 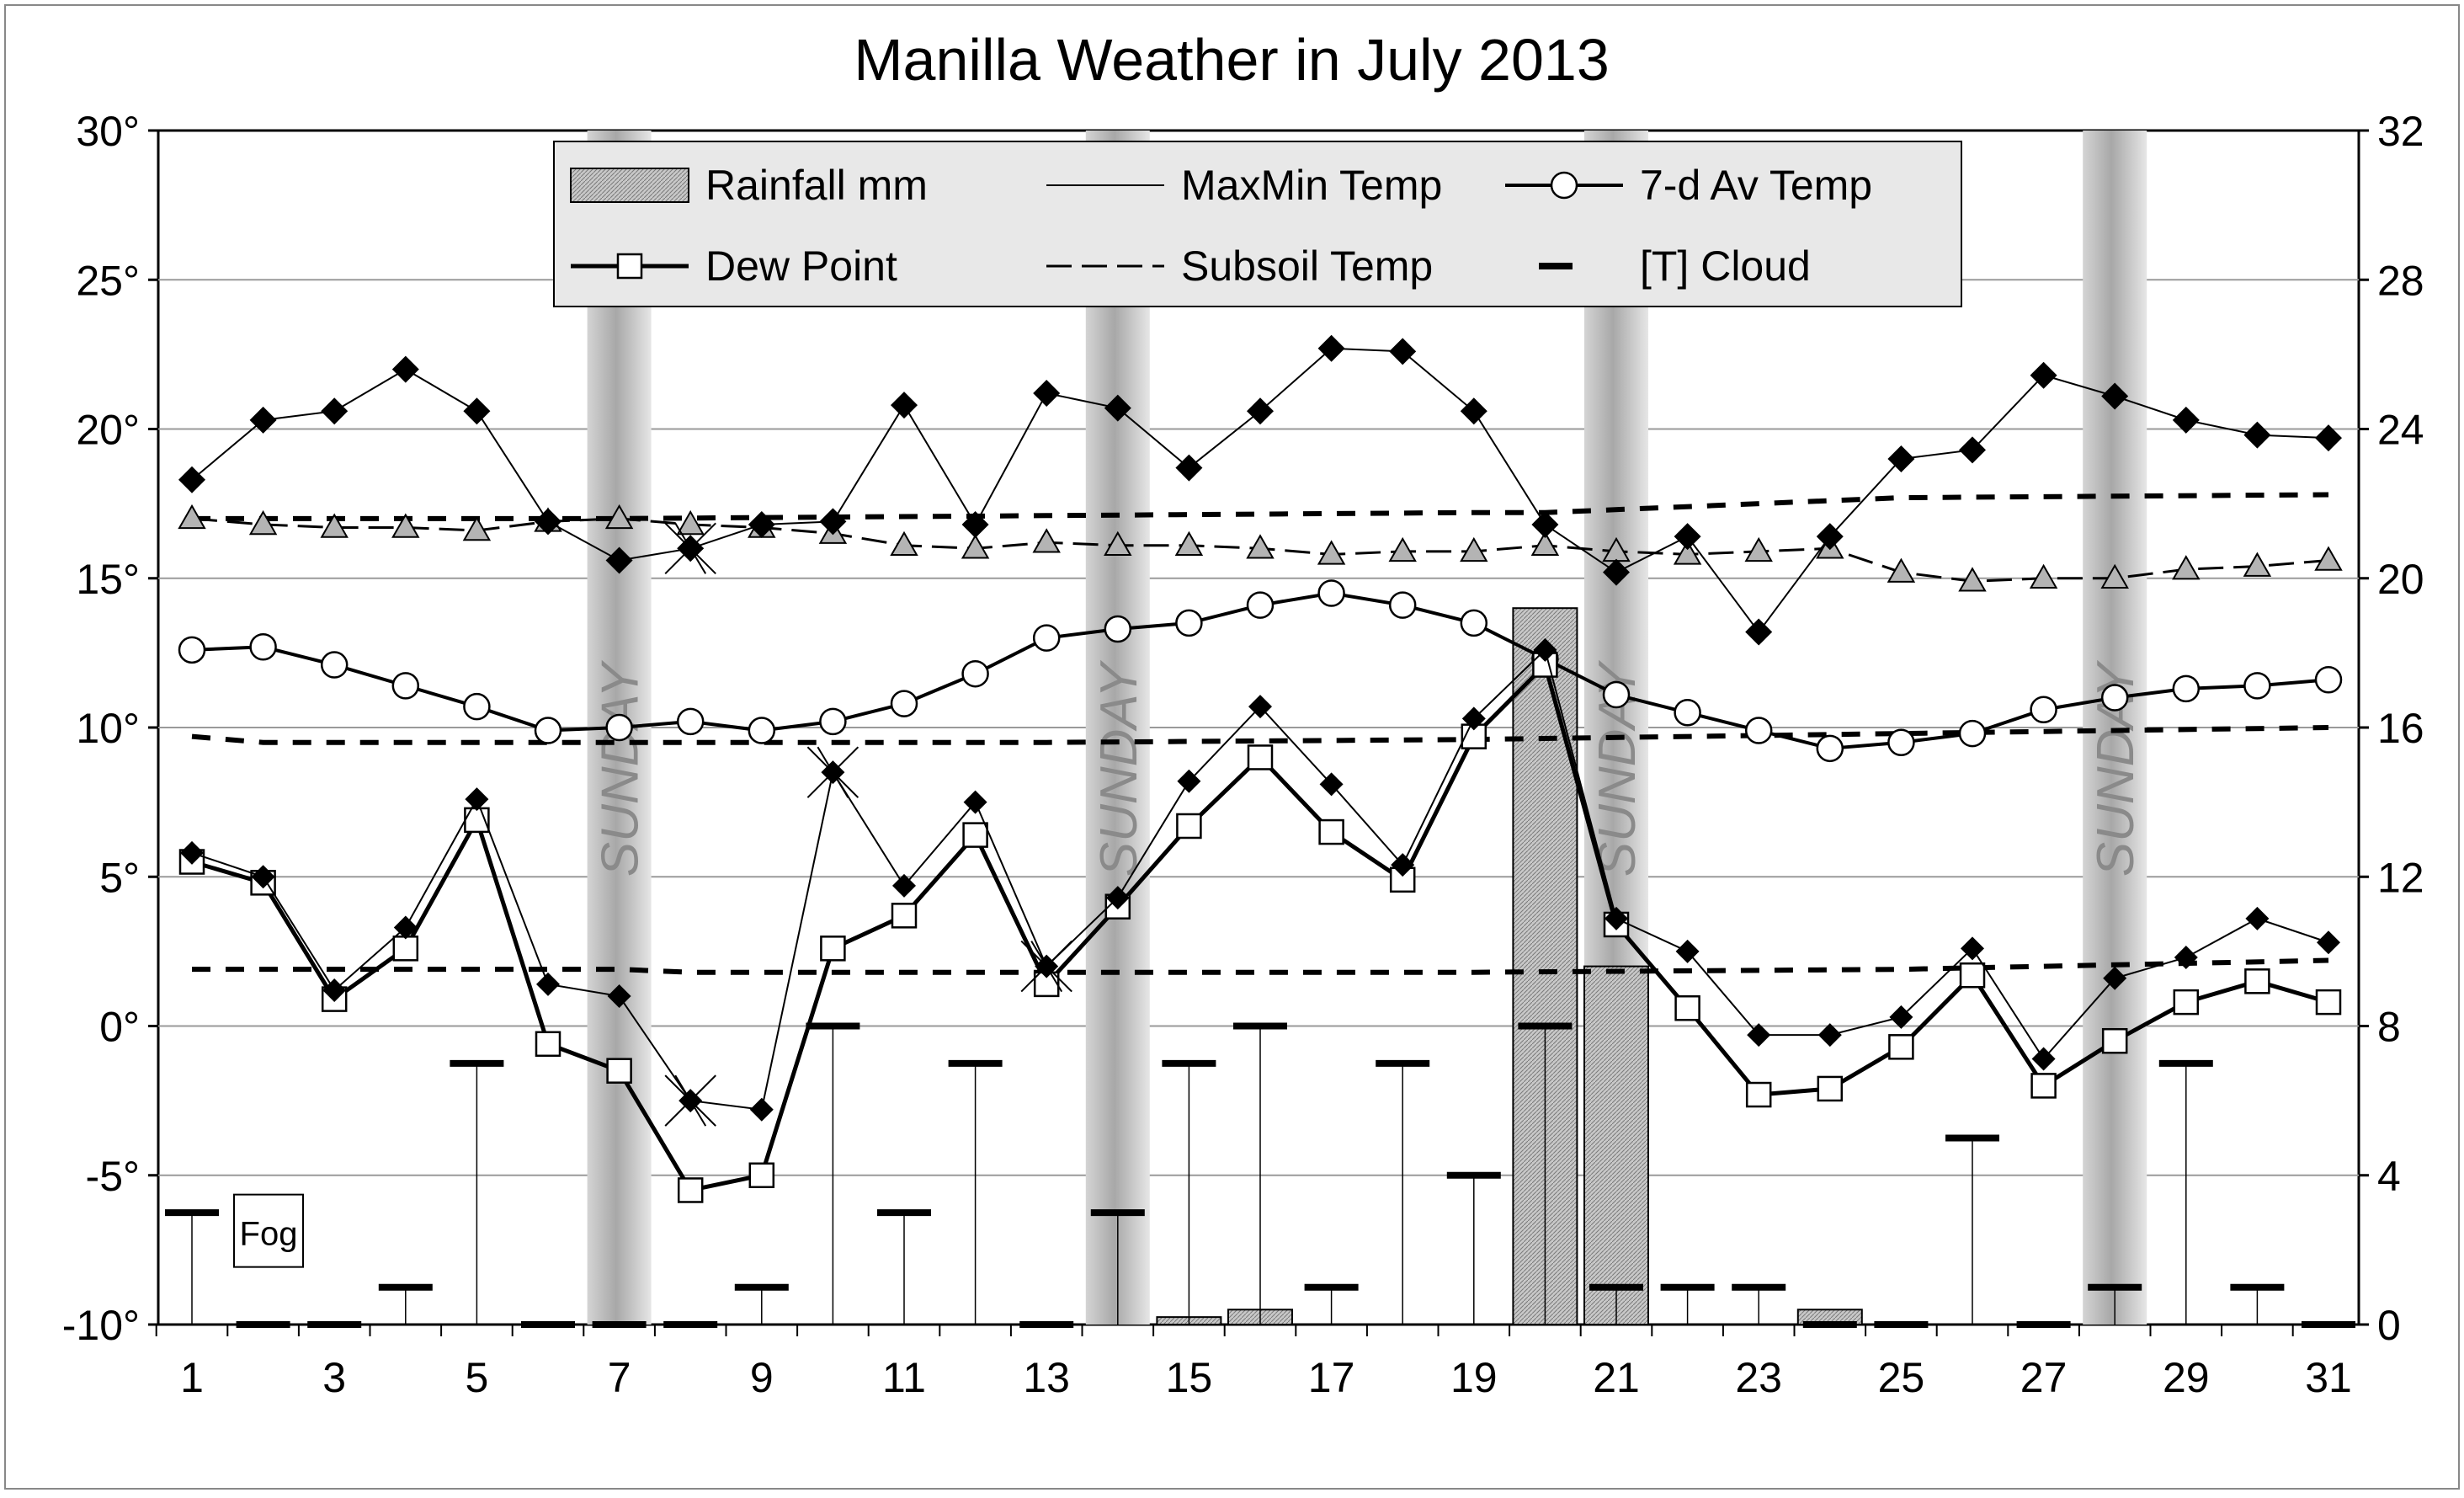 I want to click on y-left-tick-label: 15°, so click(x=108, y=579).